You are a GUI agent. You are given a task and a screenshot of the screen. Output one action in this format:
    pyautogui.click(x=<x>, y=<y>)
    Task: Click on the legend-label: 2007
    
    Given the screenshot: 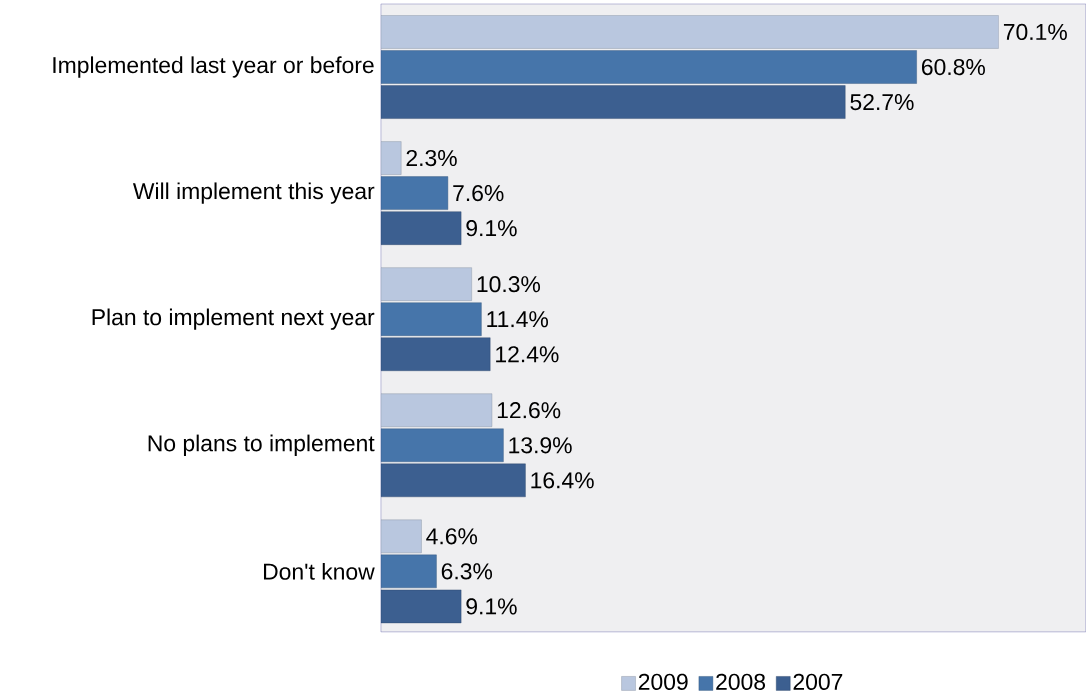 What is the action you would take?
    pyautogui.click(x=818, y=682)
    